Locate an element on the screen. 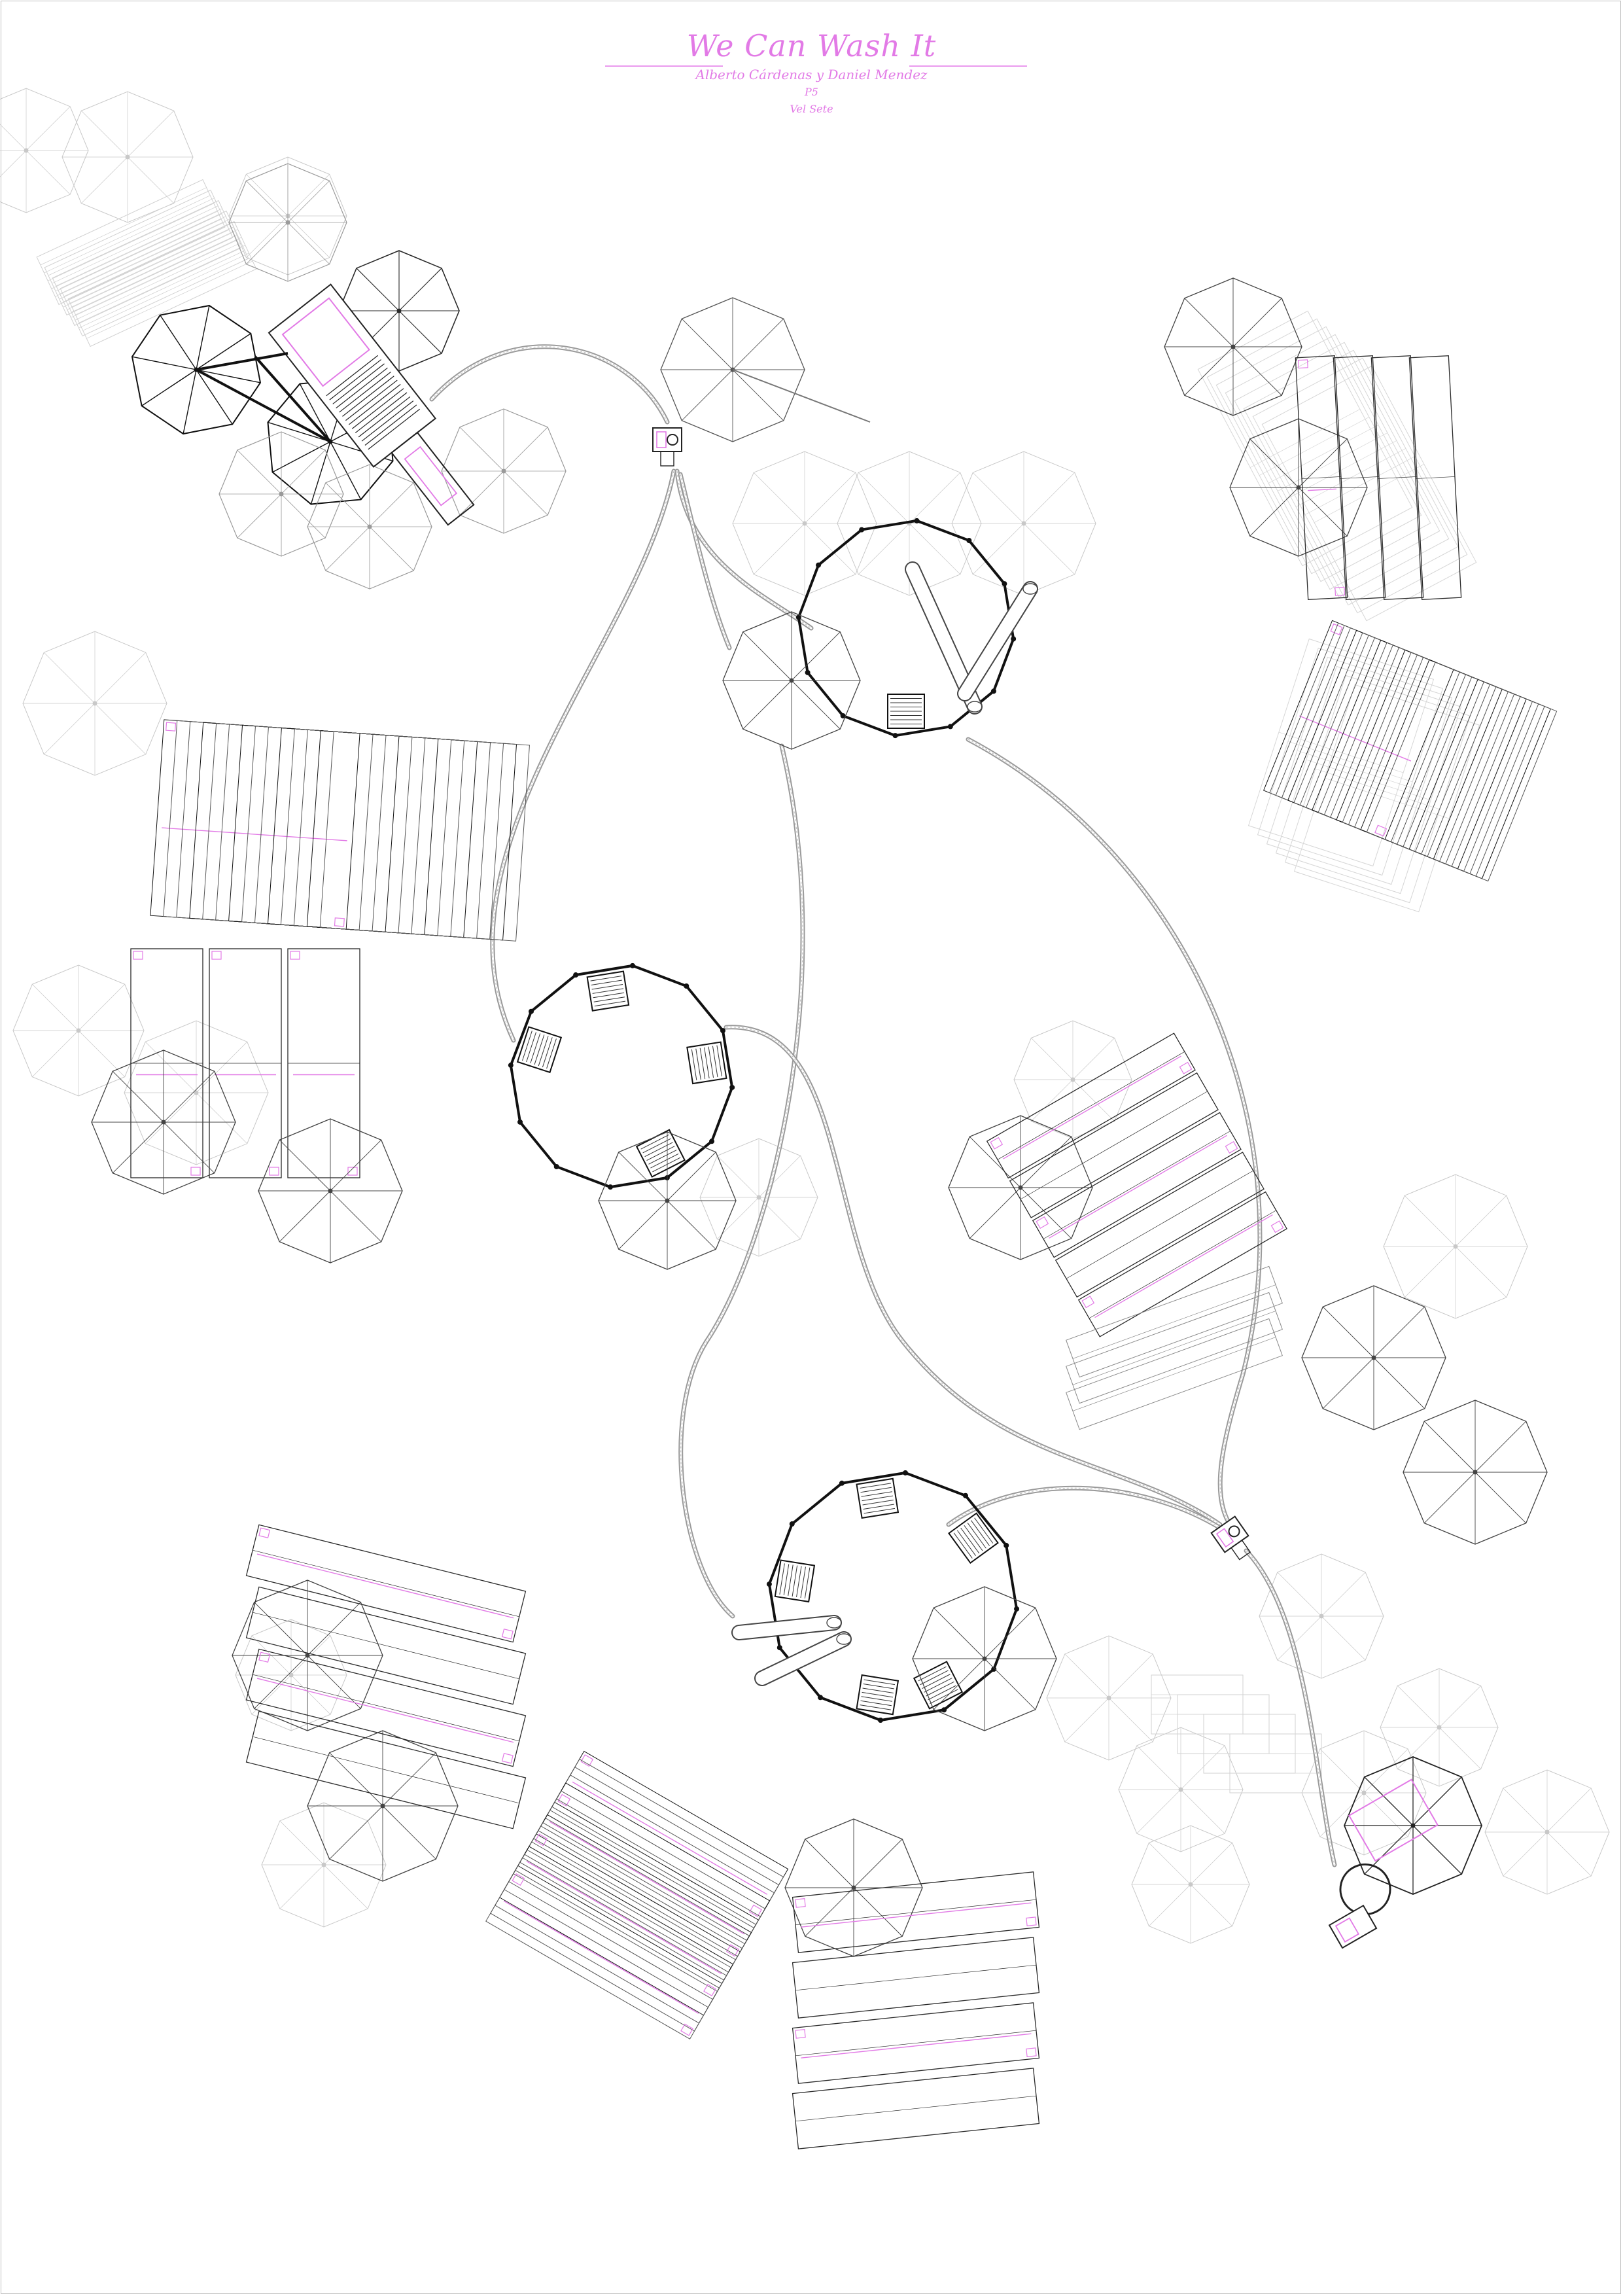  umbrella-pole is located at coordinates (802, 396).